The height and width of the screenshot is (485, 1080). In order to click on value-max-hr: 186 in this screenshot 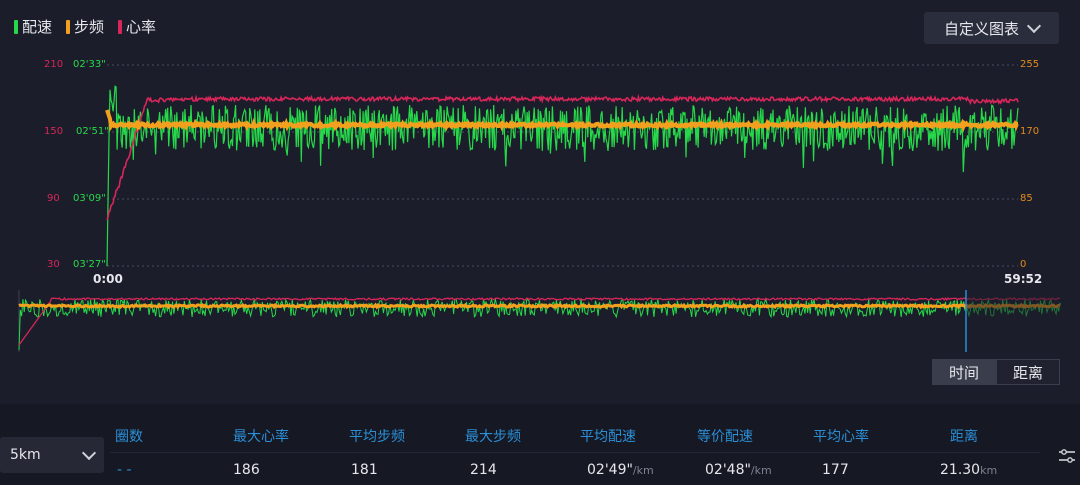, I will do `click(246, 470)`.